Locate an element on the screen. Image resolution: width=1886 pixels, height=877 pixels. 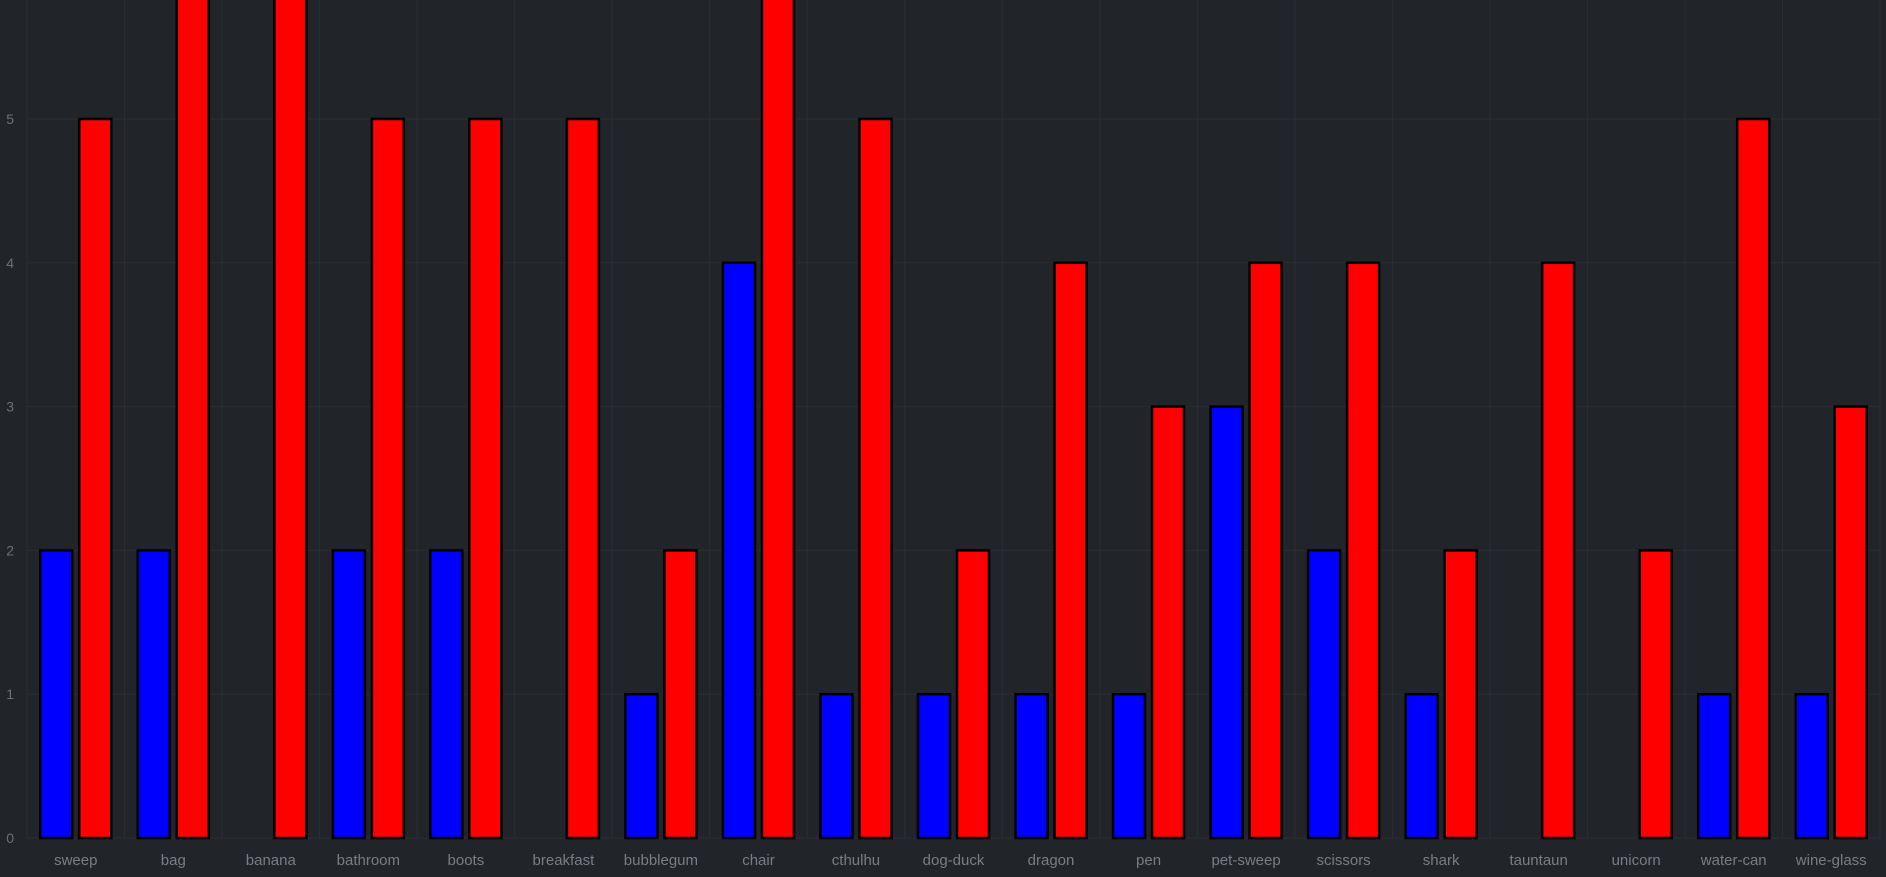
x-category-label: dog-duck is located at coordinates (954, 860).